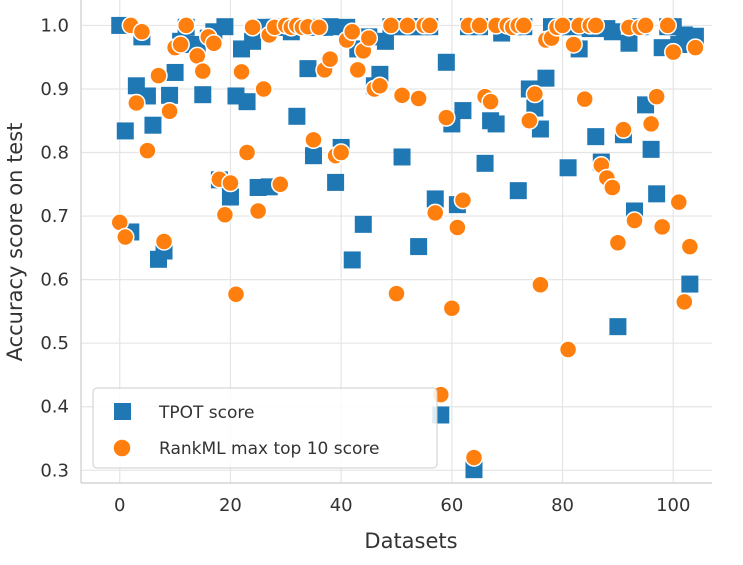 Image resolution: width=743 pixels, height=565 pixels. What do you see at coordinates (54, 153) in the screenshot?
I see `y-tick-label: 0.8` at bounding box center [54, 153].